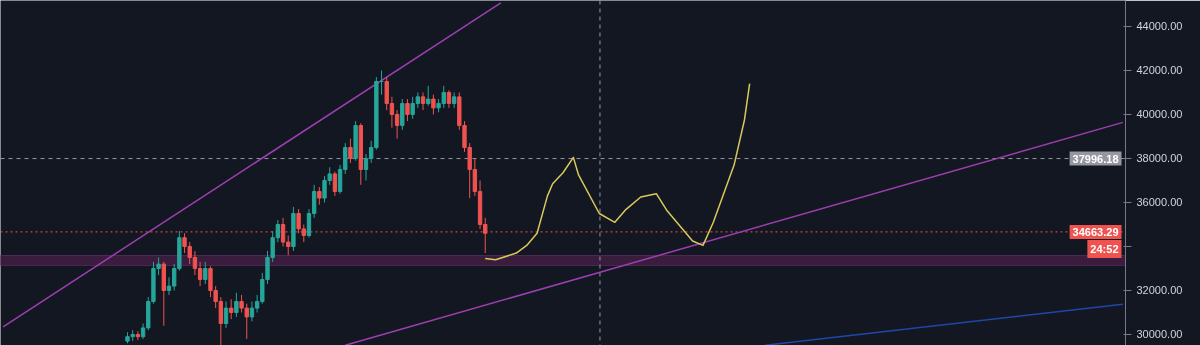 The width and height of the screenshot is (1200, 345). I want to click on y-tick-label: 40000.00, so click(1159, 114).